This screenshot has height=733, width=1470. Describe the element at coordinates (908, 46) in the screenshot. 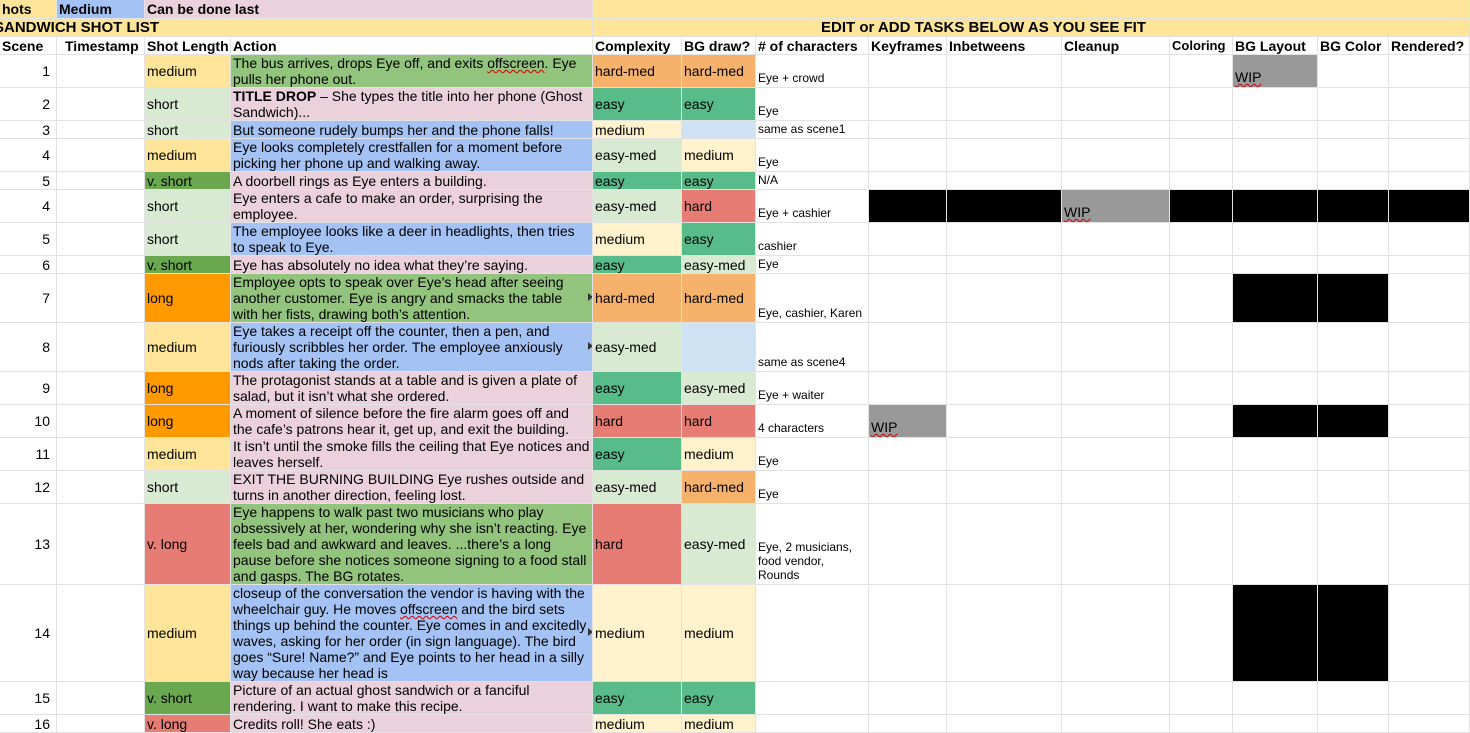

I see `header-keyframes: Keyframes` at that location.